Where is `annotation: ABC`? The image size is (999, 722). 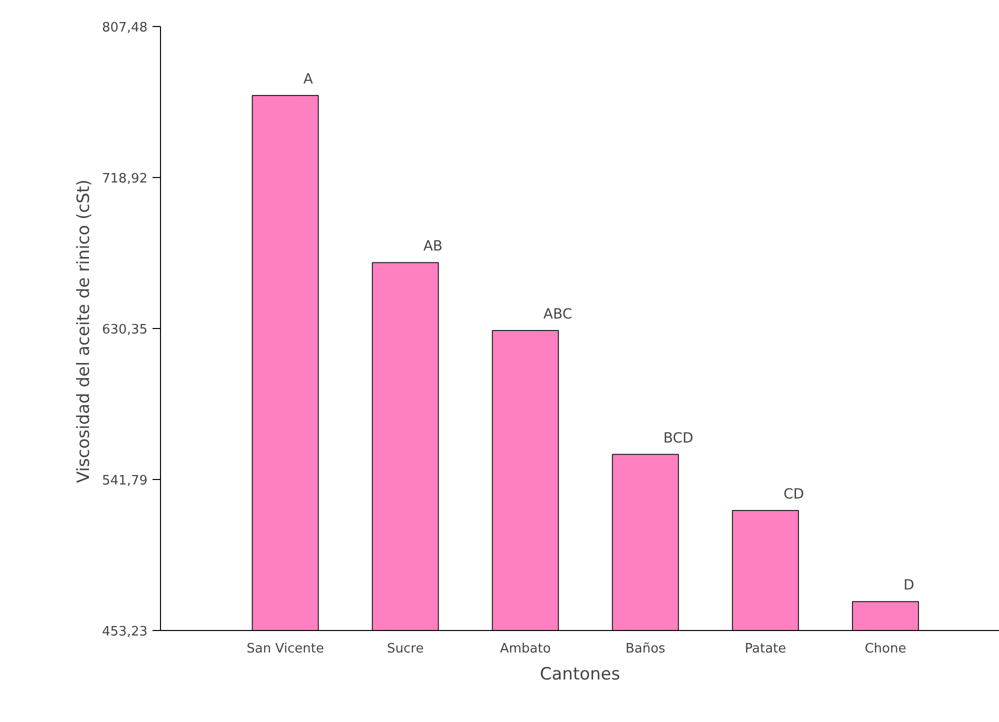 annotation: ABC is located at coordinates (557, 314).